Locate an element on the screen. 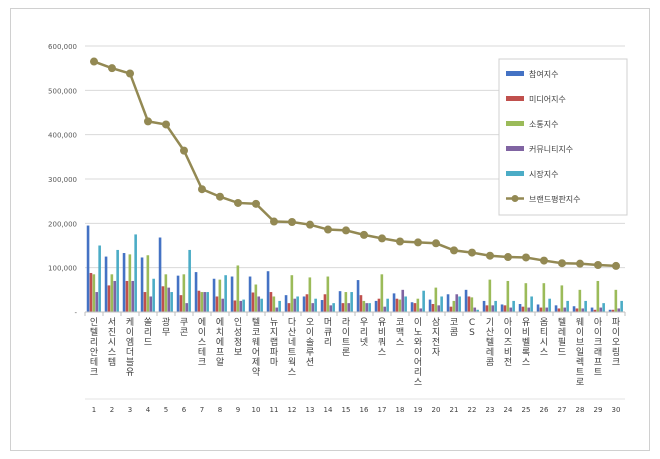  bar-시장지수-20 is located at coordinates (441, 304).